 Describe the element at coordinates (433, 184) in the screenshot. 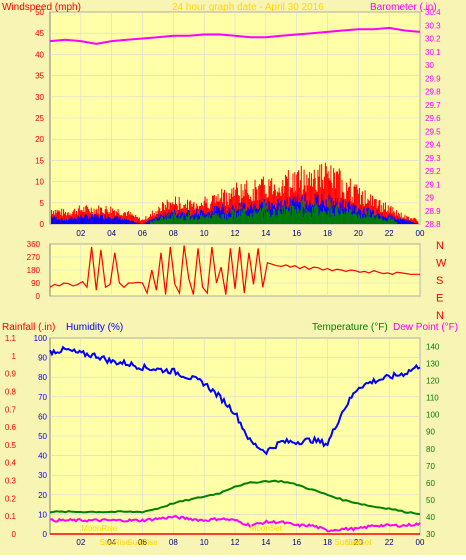

I see `barometer-tick-label: 29.1` at that location.